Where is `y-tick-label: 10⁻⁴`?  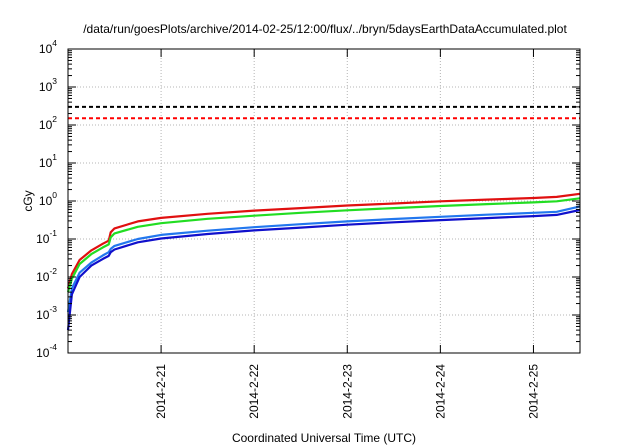
y-tick-label: 10⁻⁴ is located at coordinates (46, 351).